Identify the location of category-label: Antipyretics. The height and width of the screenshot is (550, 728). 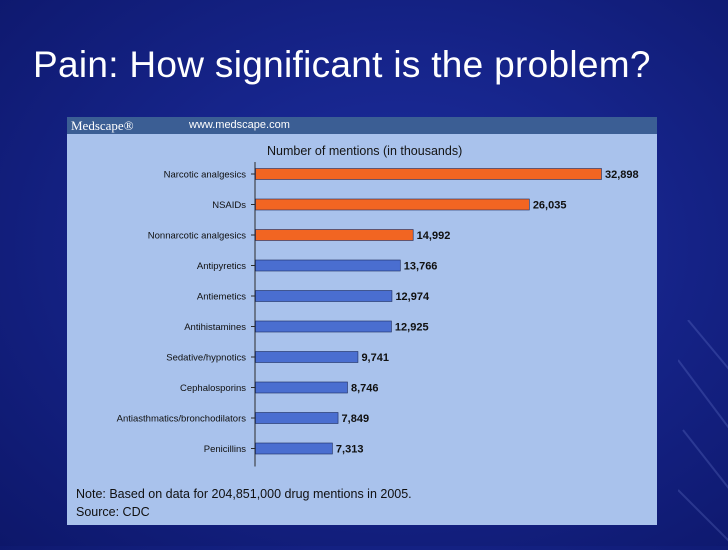
(221, 266).